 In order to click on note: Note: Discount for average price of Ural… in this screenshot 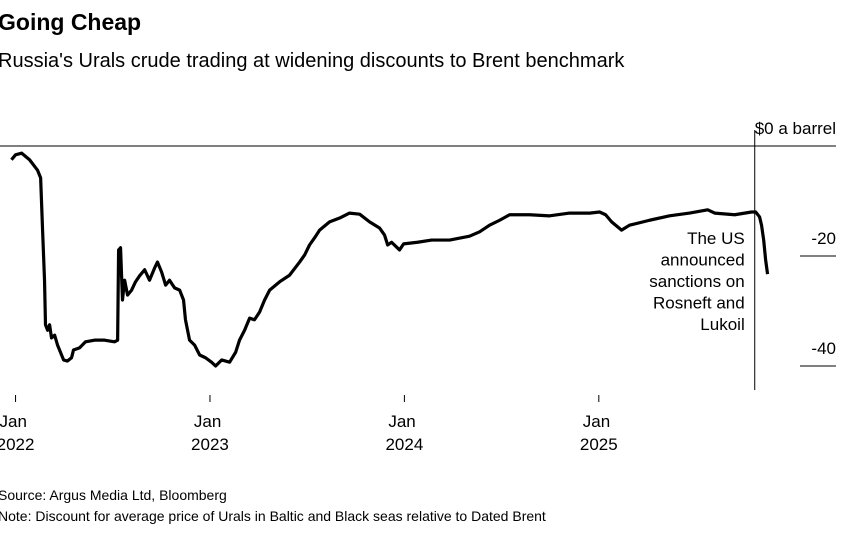, I will do `click(273, 516)`.